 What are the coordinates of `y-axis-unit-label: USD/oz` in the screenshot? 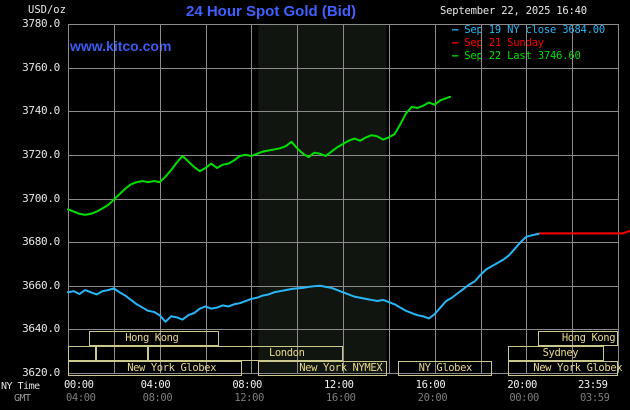 It's located at (47, 10).